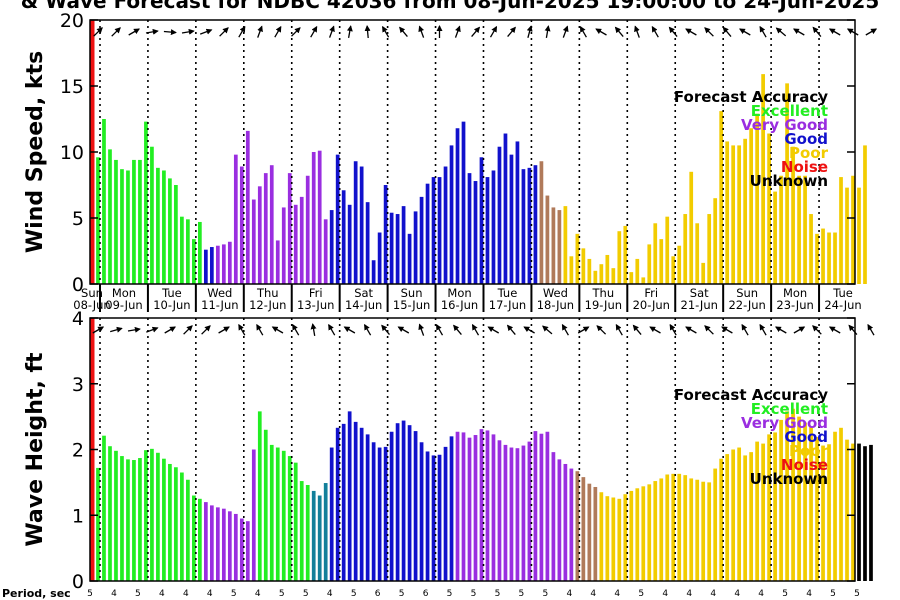 The width and height of the screenshot is (900, 600). Describe the element at coordinates (459, 293) in the screenshot. I see `day-label: Mon` at that location.